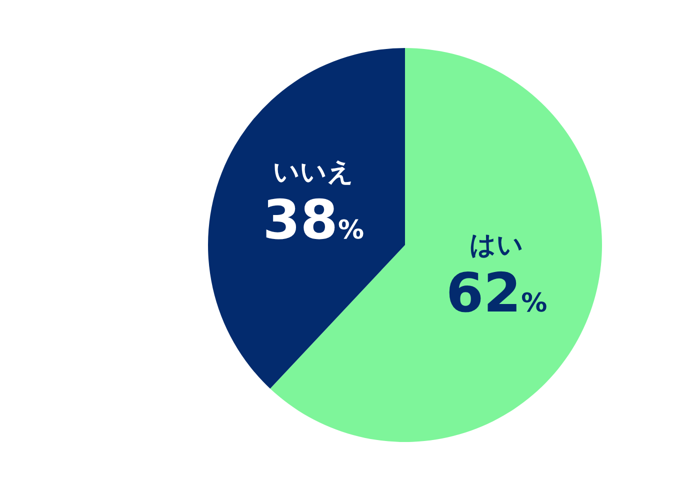 The height and width of the screenshot is (480, 700). I want to click on slice-label: はい, so click(497, 245).